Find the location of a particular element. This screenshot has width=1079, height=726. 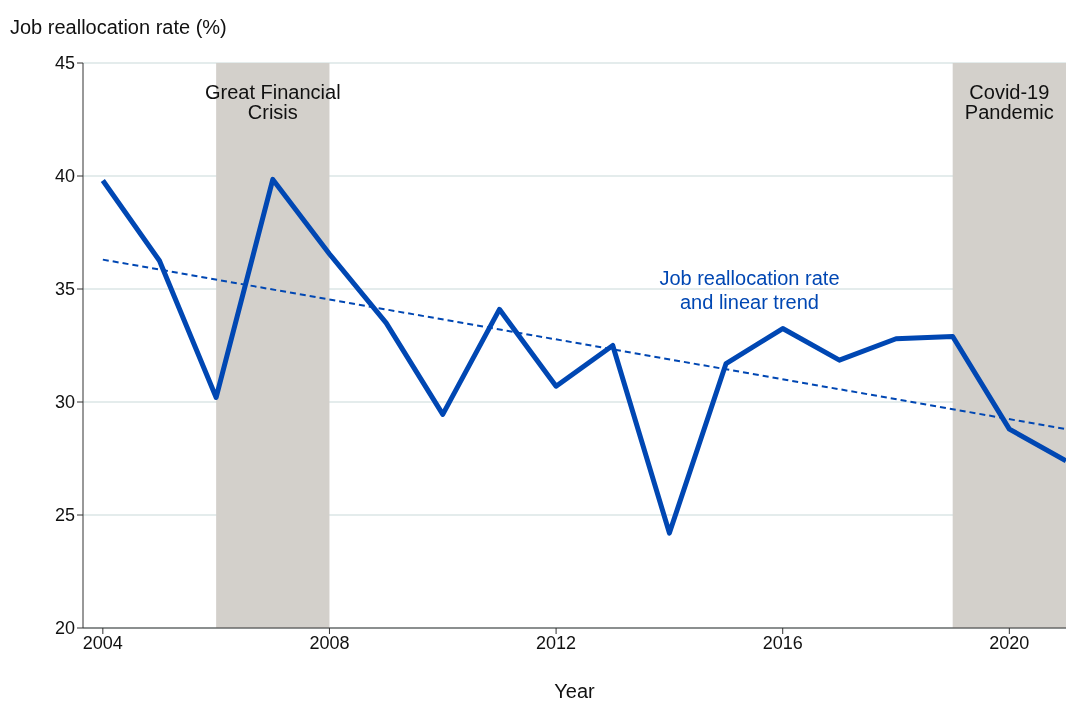

y-tick-label: 20 is located at coordinates (64, 628).